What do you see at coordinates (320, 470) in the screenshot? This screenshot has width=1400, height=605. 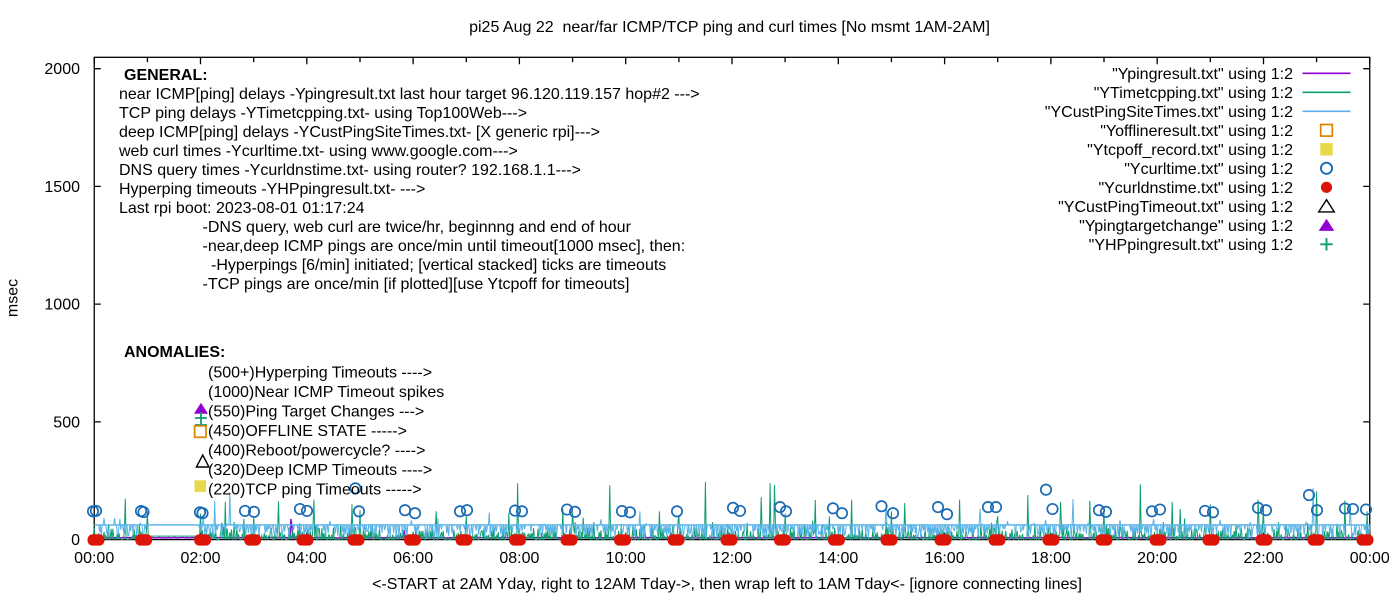 I see `svg-text: (320)Deep ICMP Timeouts ---->` at bounding box center [320, 470].